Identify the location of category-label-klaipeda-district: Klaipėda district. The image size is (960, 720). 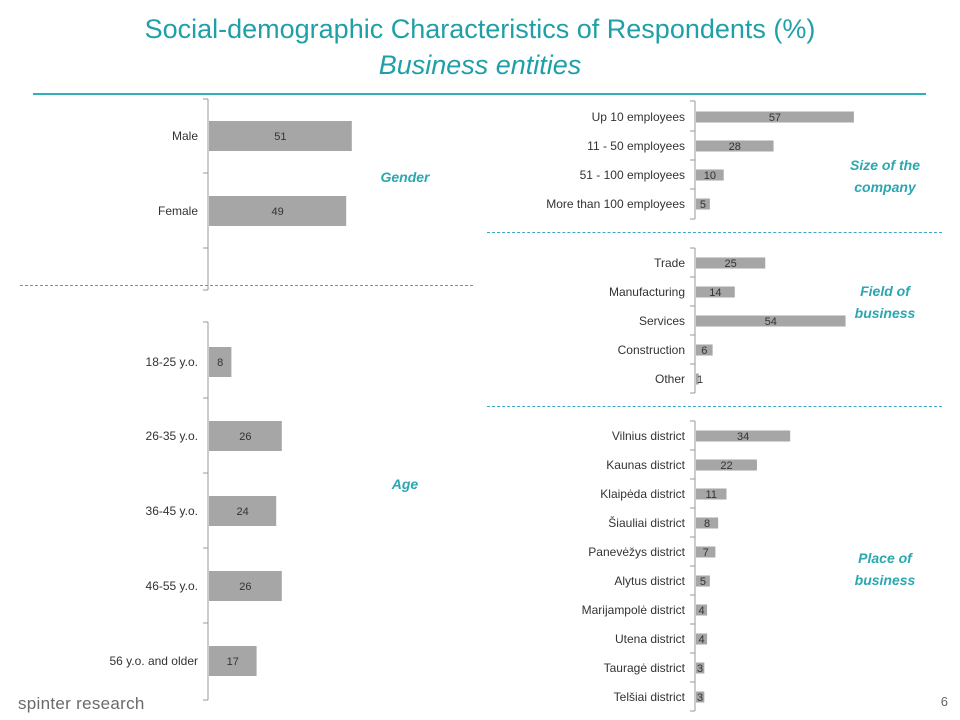
(642, 494).